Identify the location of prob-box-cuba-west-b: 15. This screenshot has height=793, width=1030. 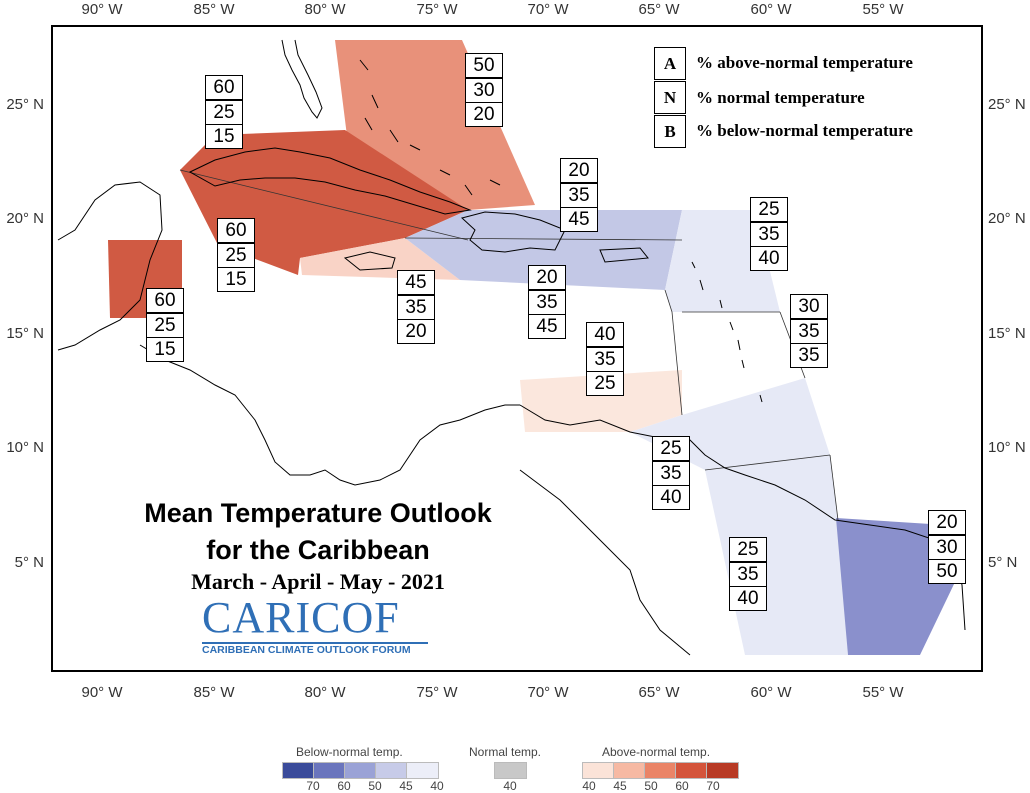
(224, 136).